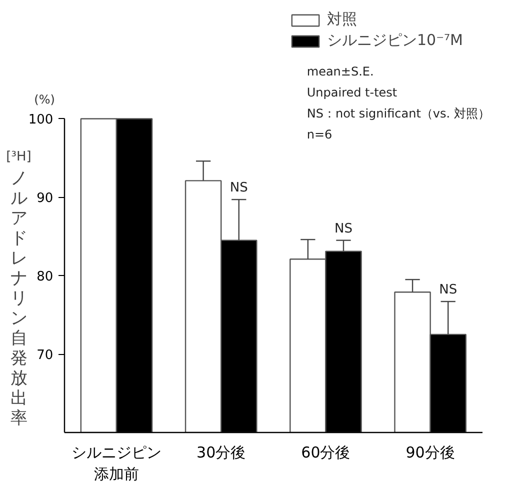 The width and height of the screenshot is (505, 486). Describe the element at coordinates (342, 19) in the screenshot. I see `legend-label: 対照` at that location.